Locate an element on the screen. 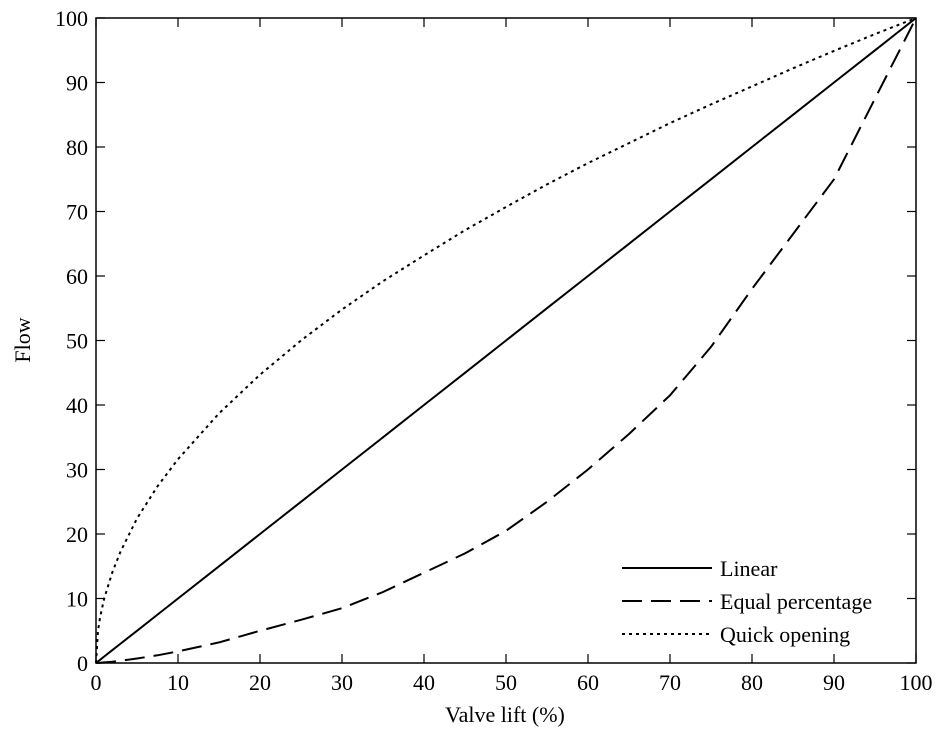  legend-item-quick-opening: Quick opening is located at coordinates (736, 634).